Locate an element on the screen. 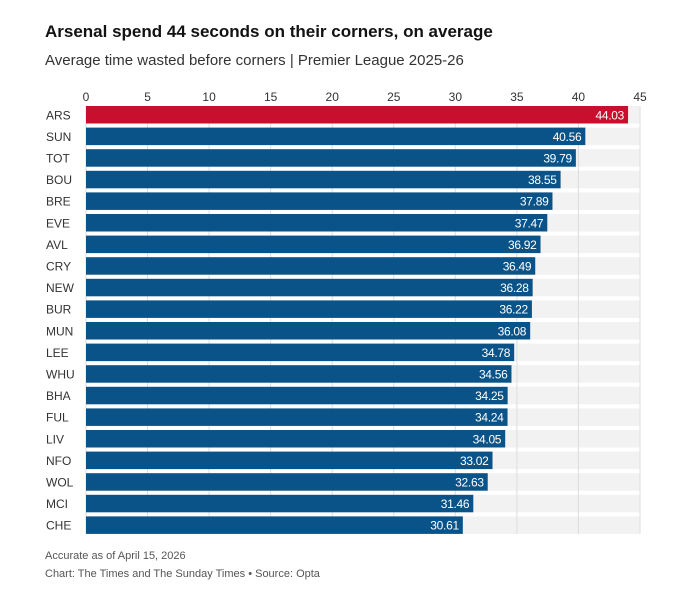  category-label: WOL is located at coordinates (60, 482).